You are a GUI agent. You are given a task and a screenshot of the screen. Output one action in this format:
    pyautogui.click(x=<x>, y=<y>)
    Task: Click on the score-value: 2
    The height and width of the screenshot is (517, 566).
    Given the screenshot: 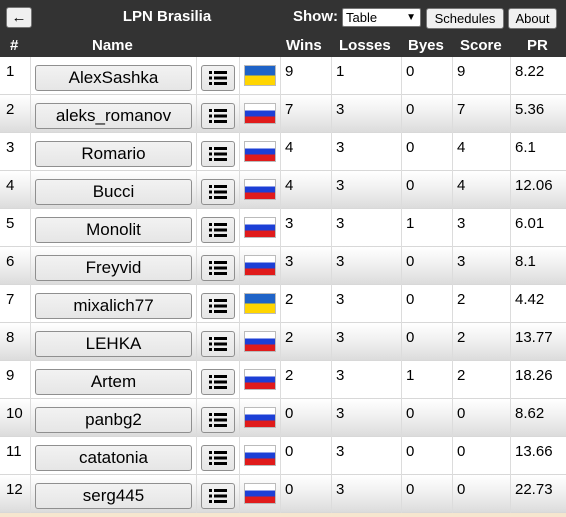 What is the action you would take?
    pyautogui.click(x=461, y=375)
    